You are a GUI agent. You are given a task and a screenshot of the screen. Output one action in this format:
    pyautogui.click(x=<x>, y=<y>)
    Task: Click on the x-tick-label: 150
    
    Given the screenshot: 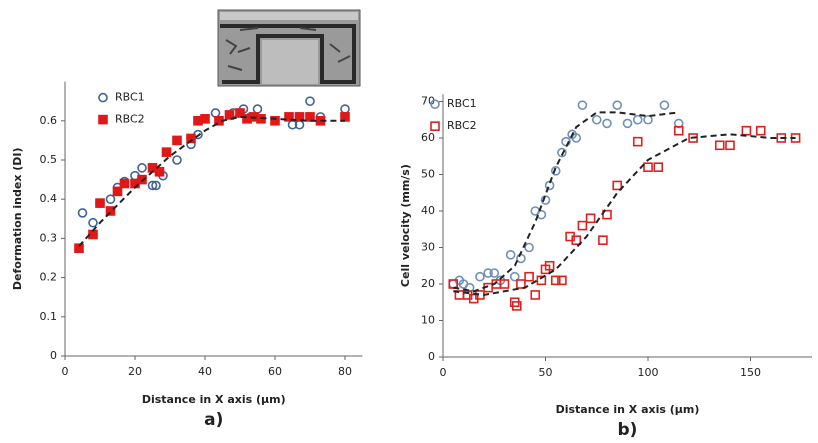 What is the action you would take?
    pyautogui.click(x=750, y=372)
    